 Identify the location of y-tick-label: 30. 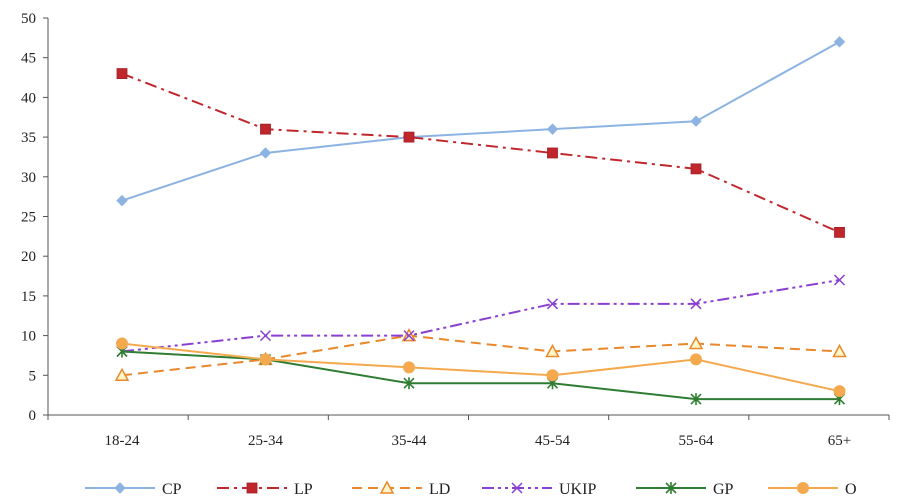
(28, 178).